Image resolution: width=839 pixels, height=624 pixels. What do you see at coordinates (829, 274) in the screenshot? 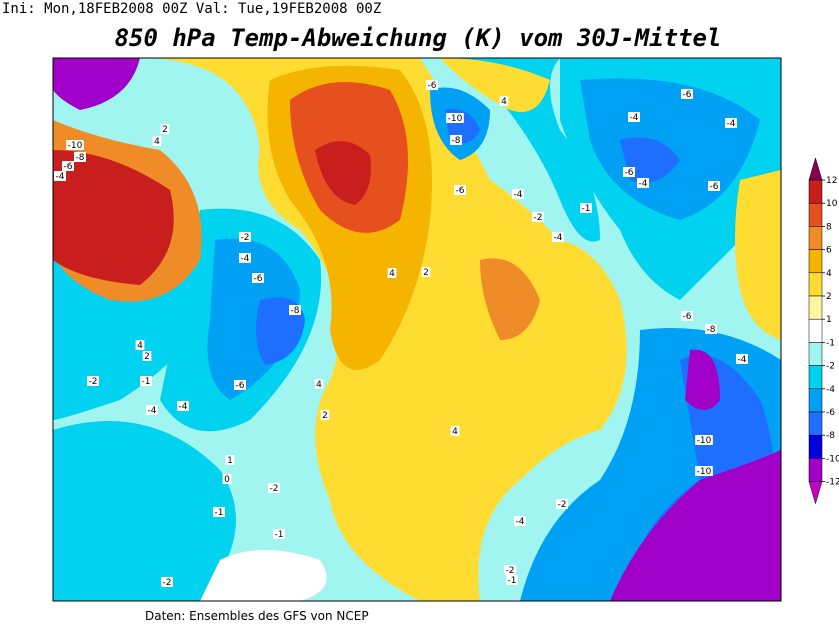
I see `colorbar-label: 4` at bounding box center [829, 274].